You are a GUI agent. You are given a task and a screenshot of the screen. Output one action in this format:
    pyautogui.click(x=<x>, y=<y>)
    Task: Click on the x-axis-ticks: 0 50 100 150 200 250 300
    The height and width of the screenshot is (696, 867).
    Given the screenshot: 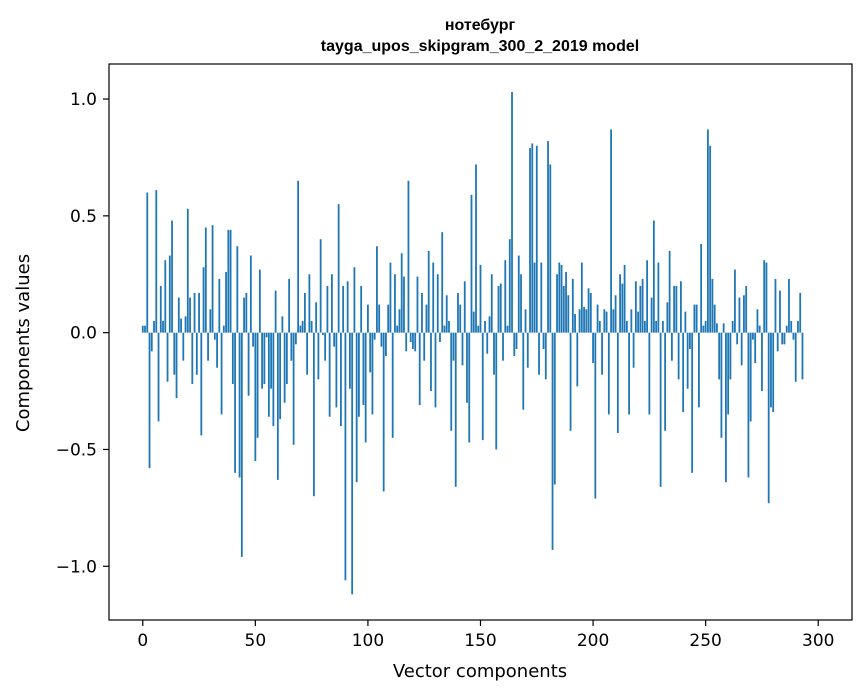 What is the action you would take?
    pyautogui.click(x=485, y=635)
    